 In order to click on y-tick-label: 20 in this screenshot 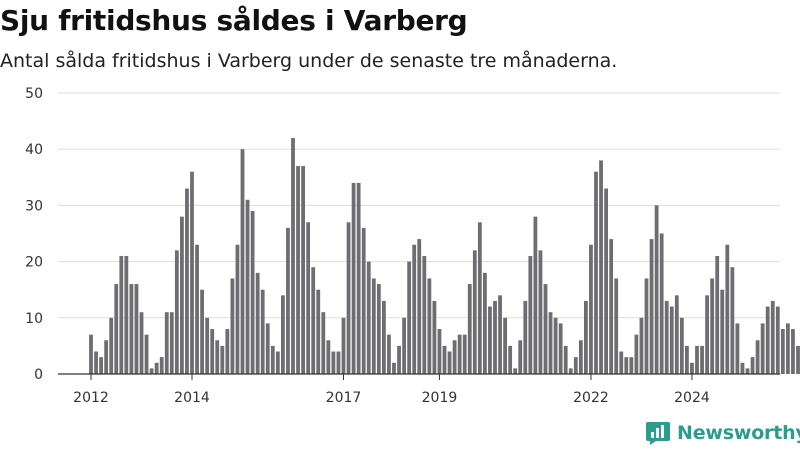, I will do `click(34, 263)`.